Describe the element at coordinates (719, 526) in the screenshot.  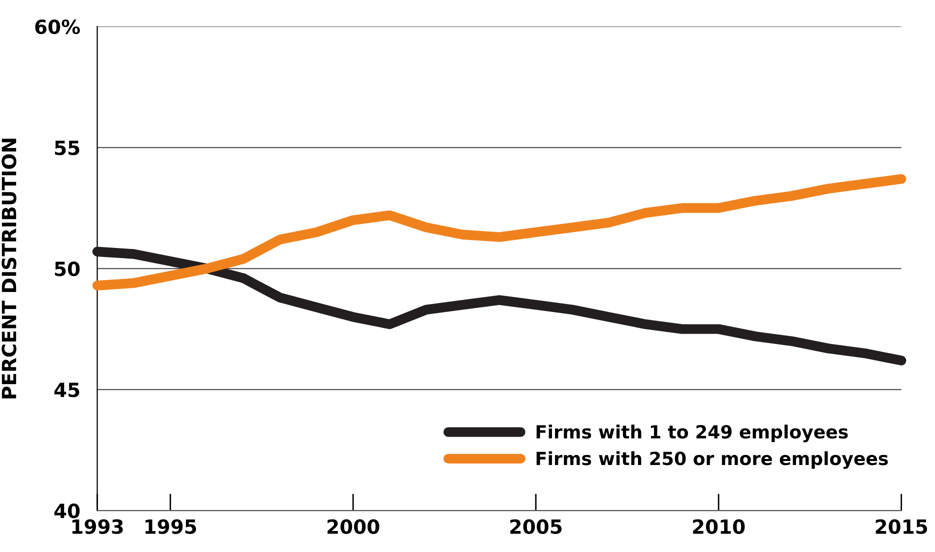
I see `x-tick-label: 2010` at that location.